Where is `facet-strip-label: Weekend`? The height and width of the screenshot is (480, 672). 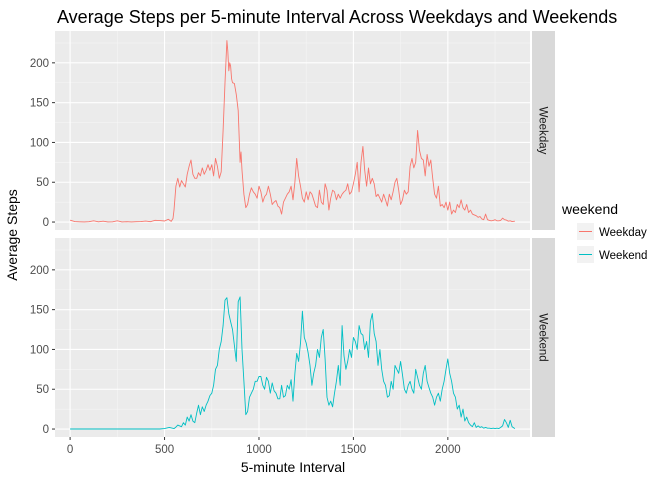
facet-strip-label: Weekend is located at coordinates (543, 337).